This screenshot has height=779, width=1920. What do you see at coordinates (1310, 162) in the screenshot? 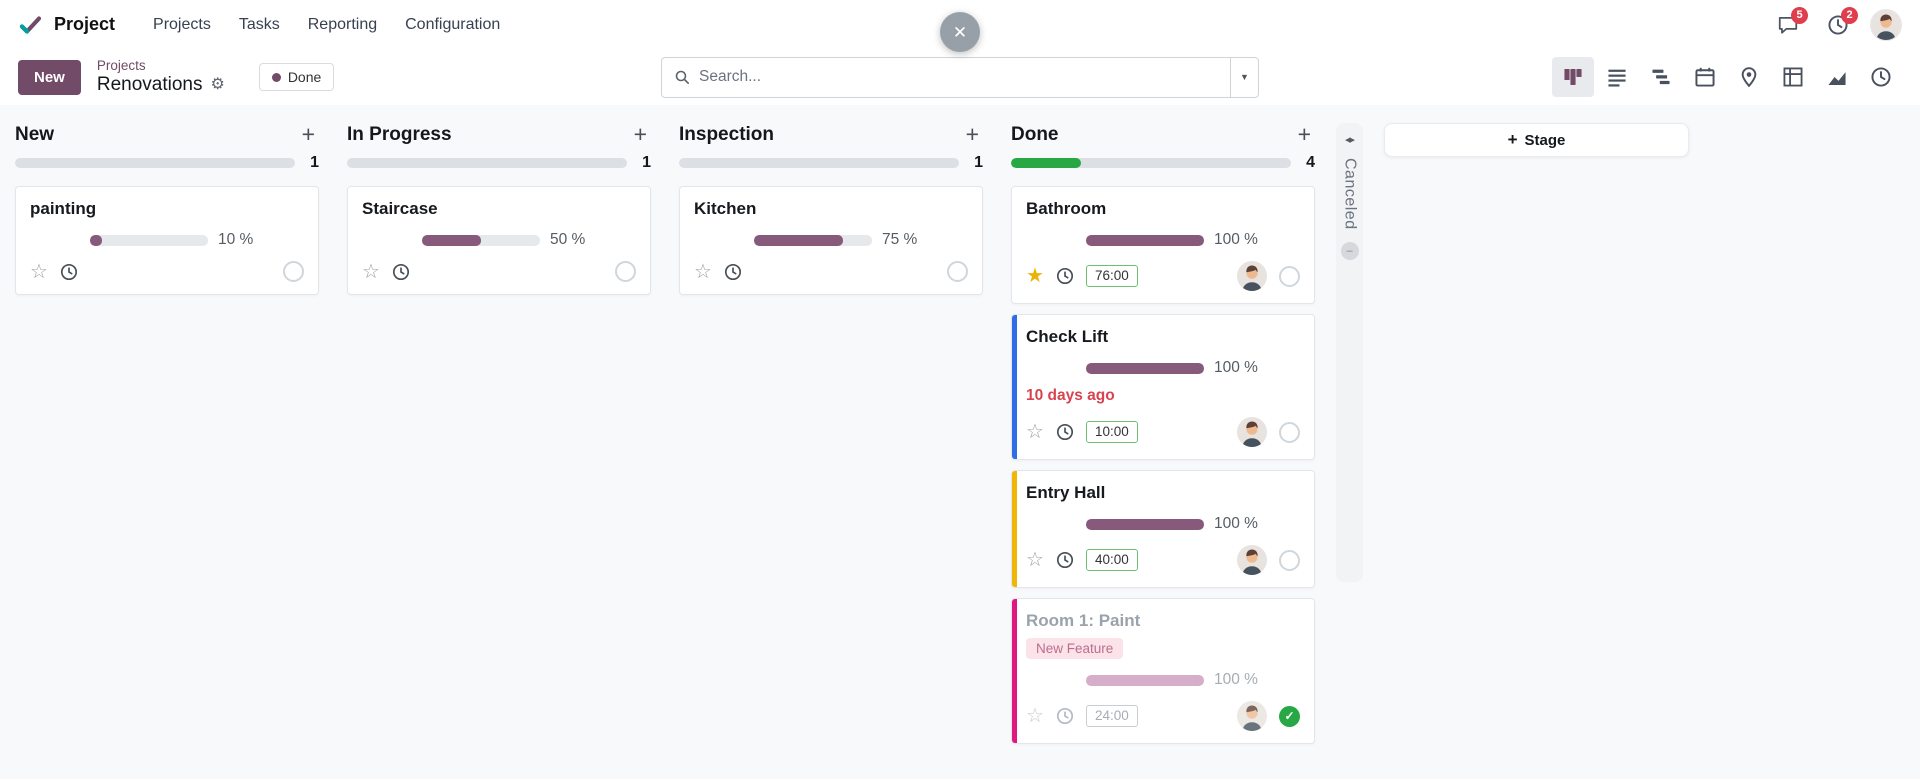
I see `column-count: 4` at bounding box center [1310, 162].